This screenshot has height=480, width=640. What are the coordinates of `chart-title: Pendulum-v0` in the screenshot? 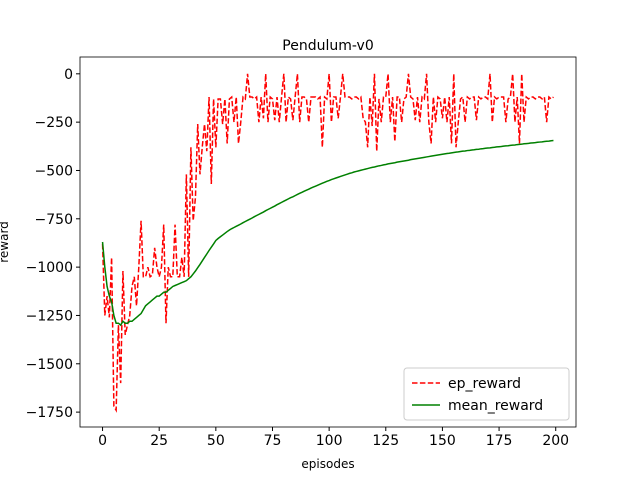 It's located at (327, 46).